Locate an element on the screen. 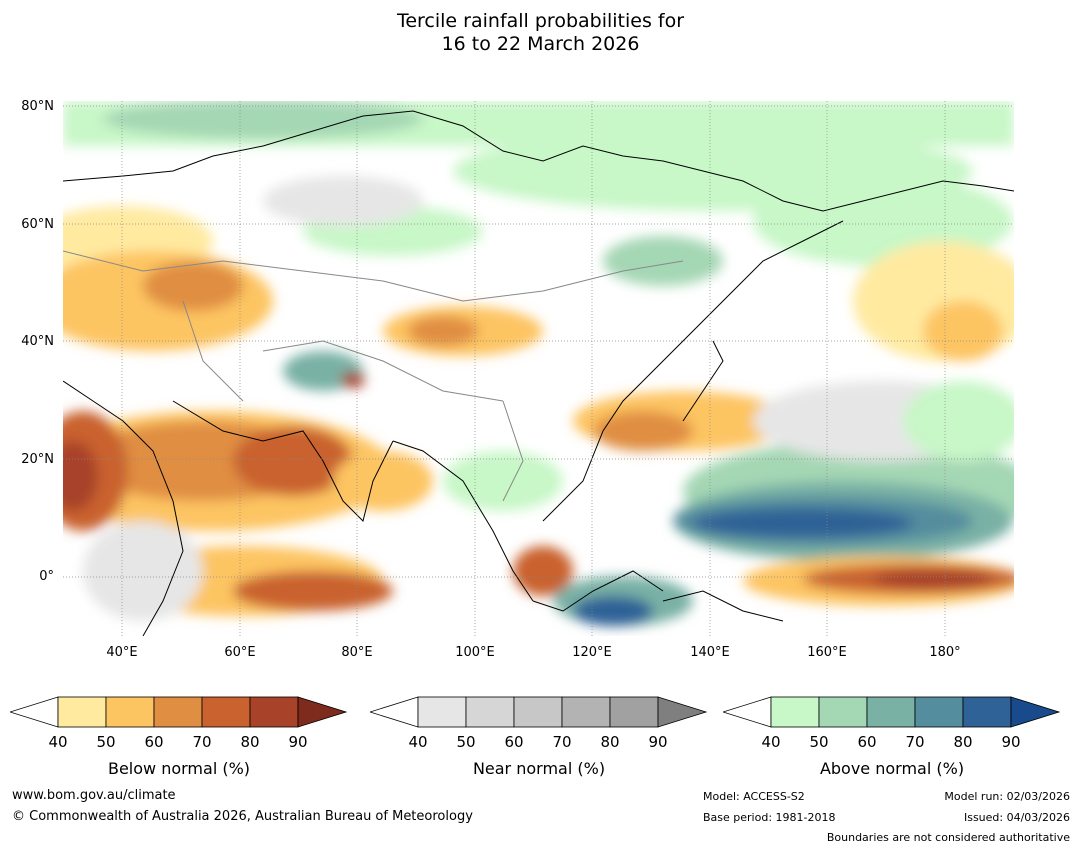 This screenshot has height=850, width=1081. colorbar-below-title: Below normal (%) is located at coordinates (179, 768).